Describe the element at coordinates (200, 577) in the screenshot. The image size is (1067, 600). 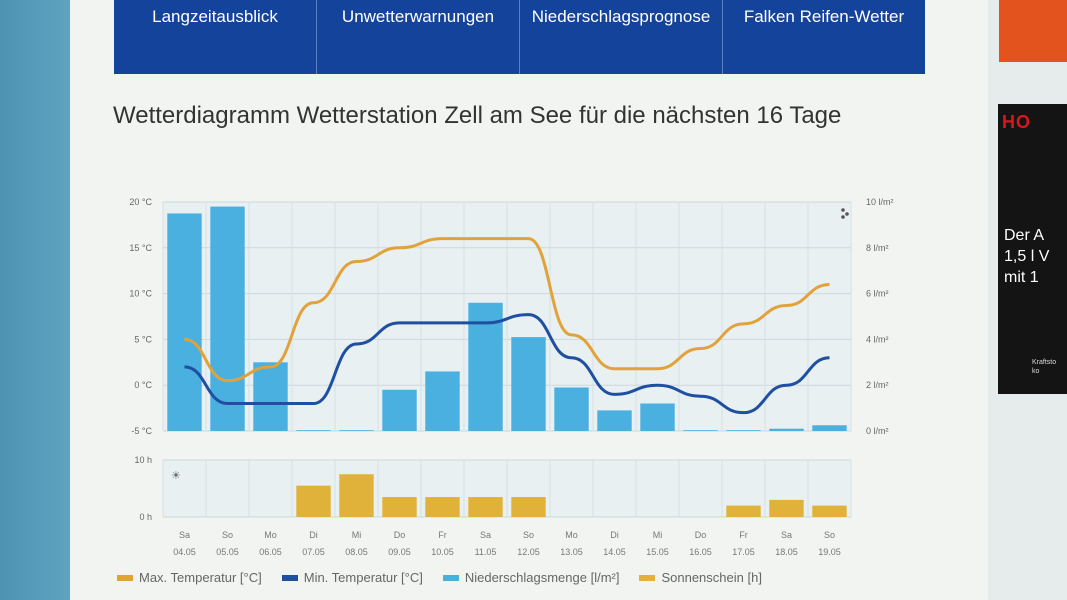
I see `legend-max-temp-label: Max. Temperatur [°C]` at that location.